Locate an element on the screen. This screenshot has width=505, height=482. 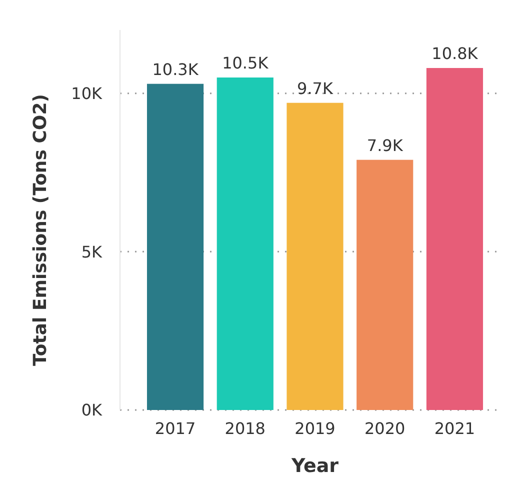
y-tick-label: 10K is located at coordinates (86, 93).